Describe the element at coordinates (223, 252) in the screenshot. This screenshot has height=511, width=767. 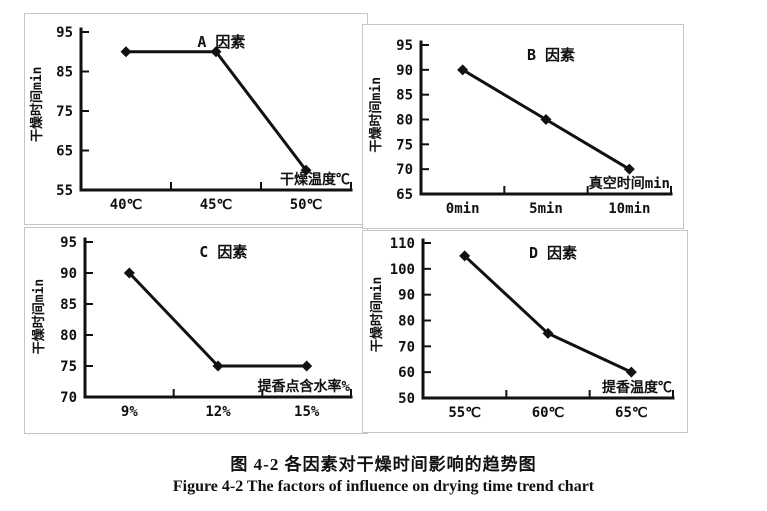
I see `chart-title: C 因素` at that location.